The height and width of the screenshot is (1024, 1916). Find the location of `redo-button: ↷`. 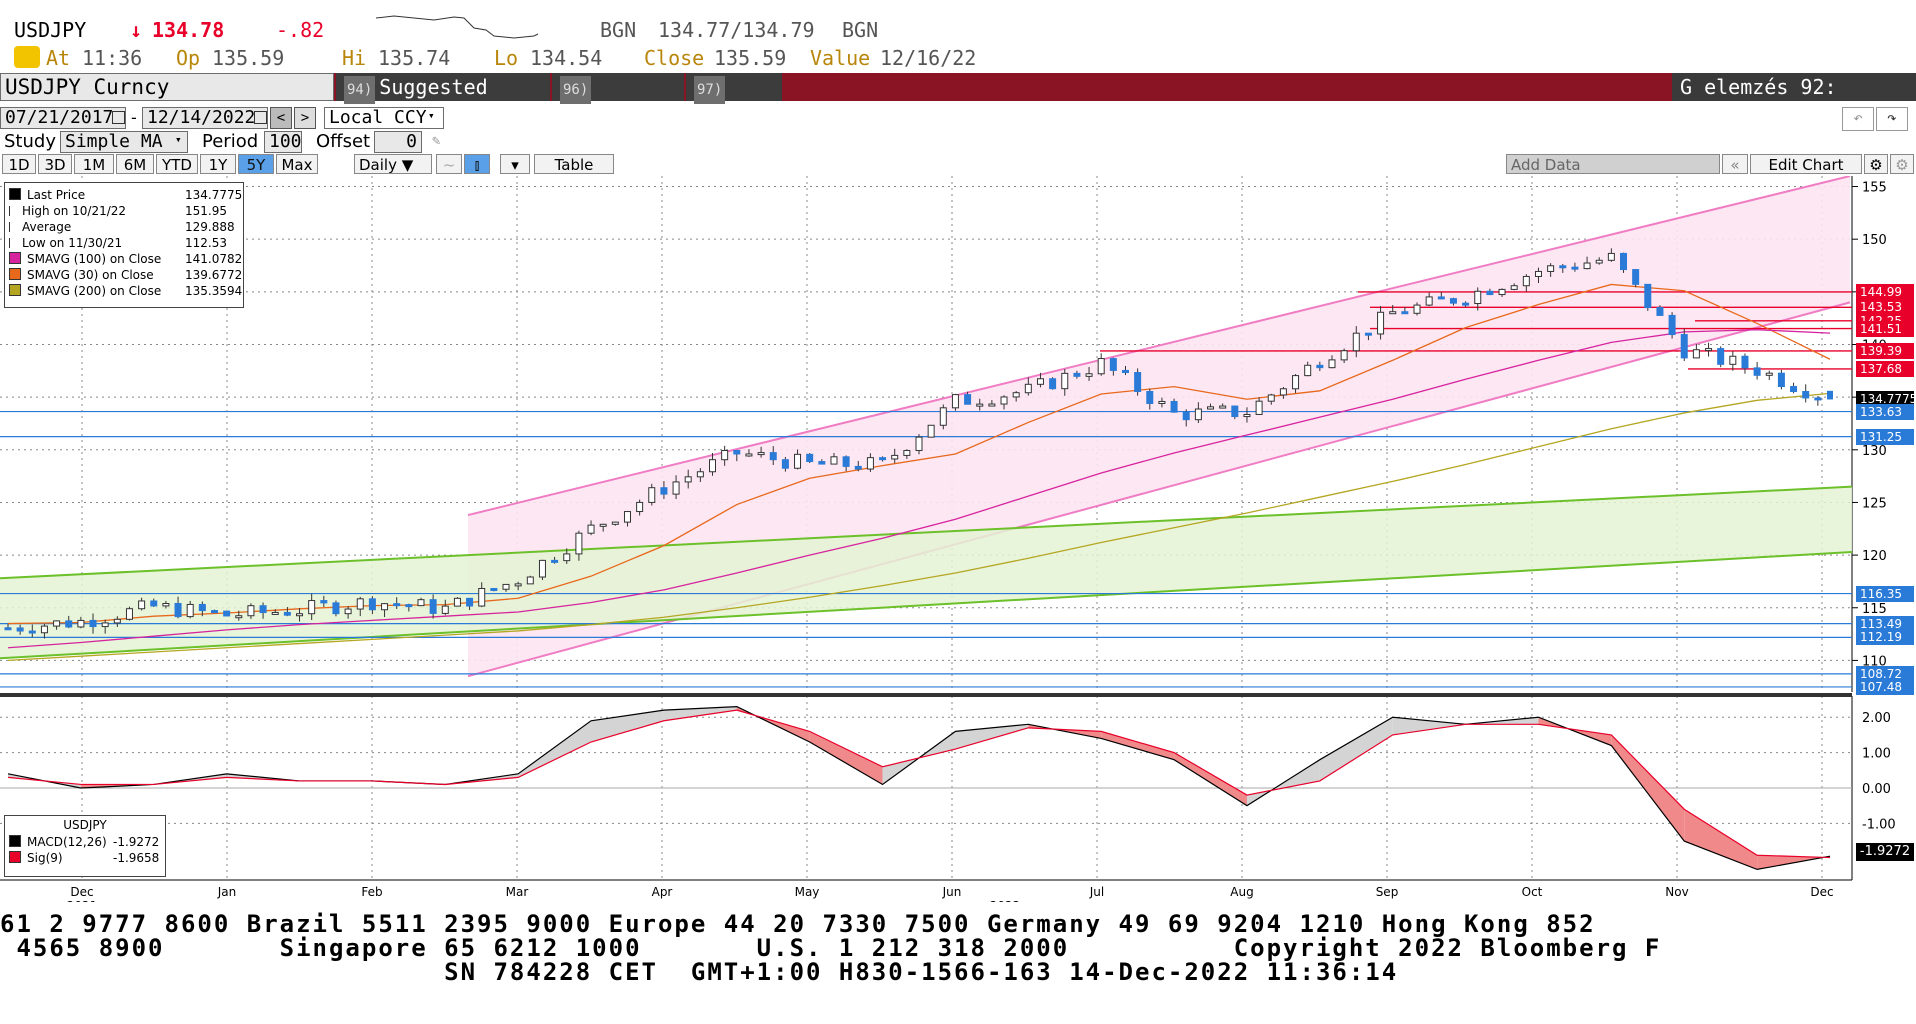

redo-button: ↷ is located at coordinates (1892, 119).